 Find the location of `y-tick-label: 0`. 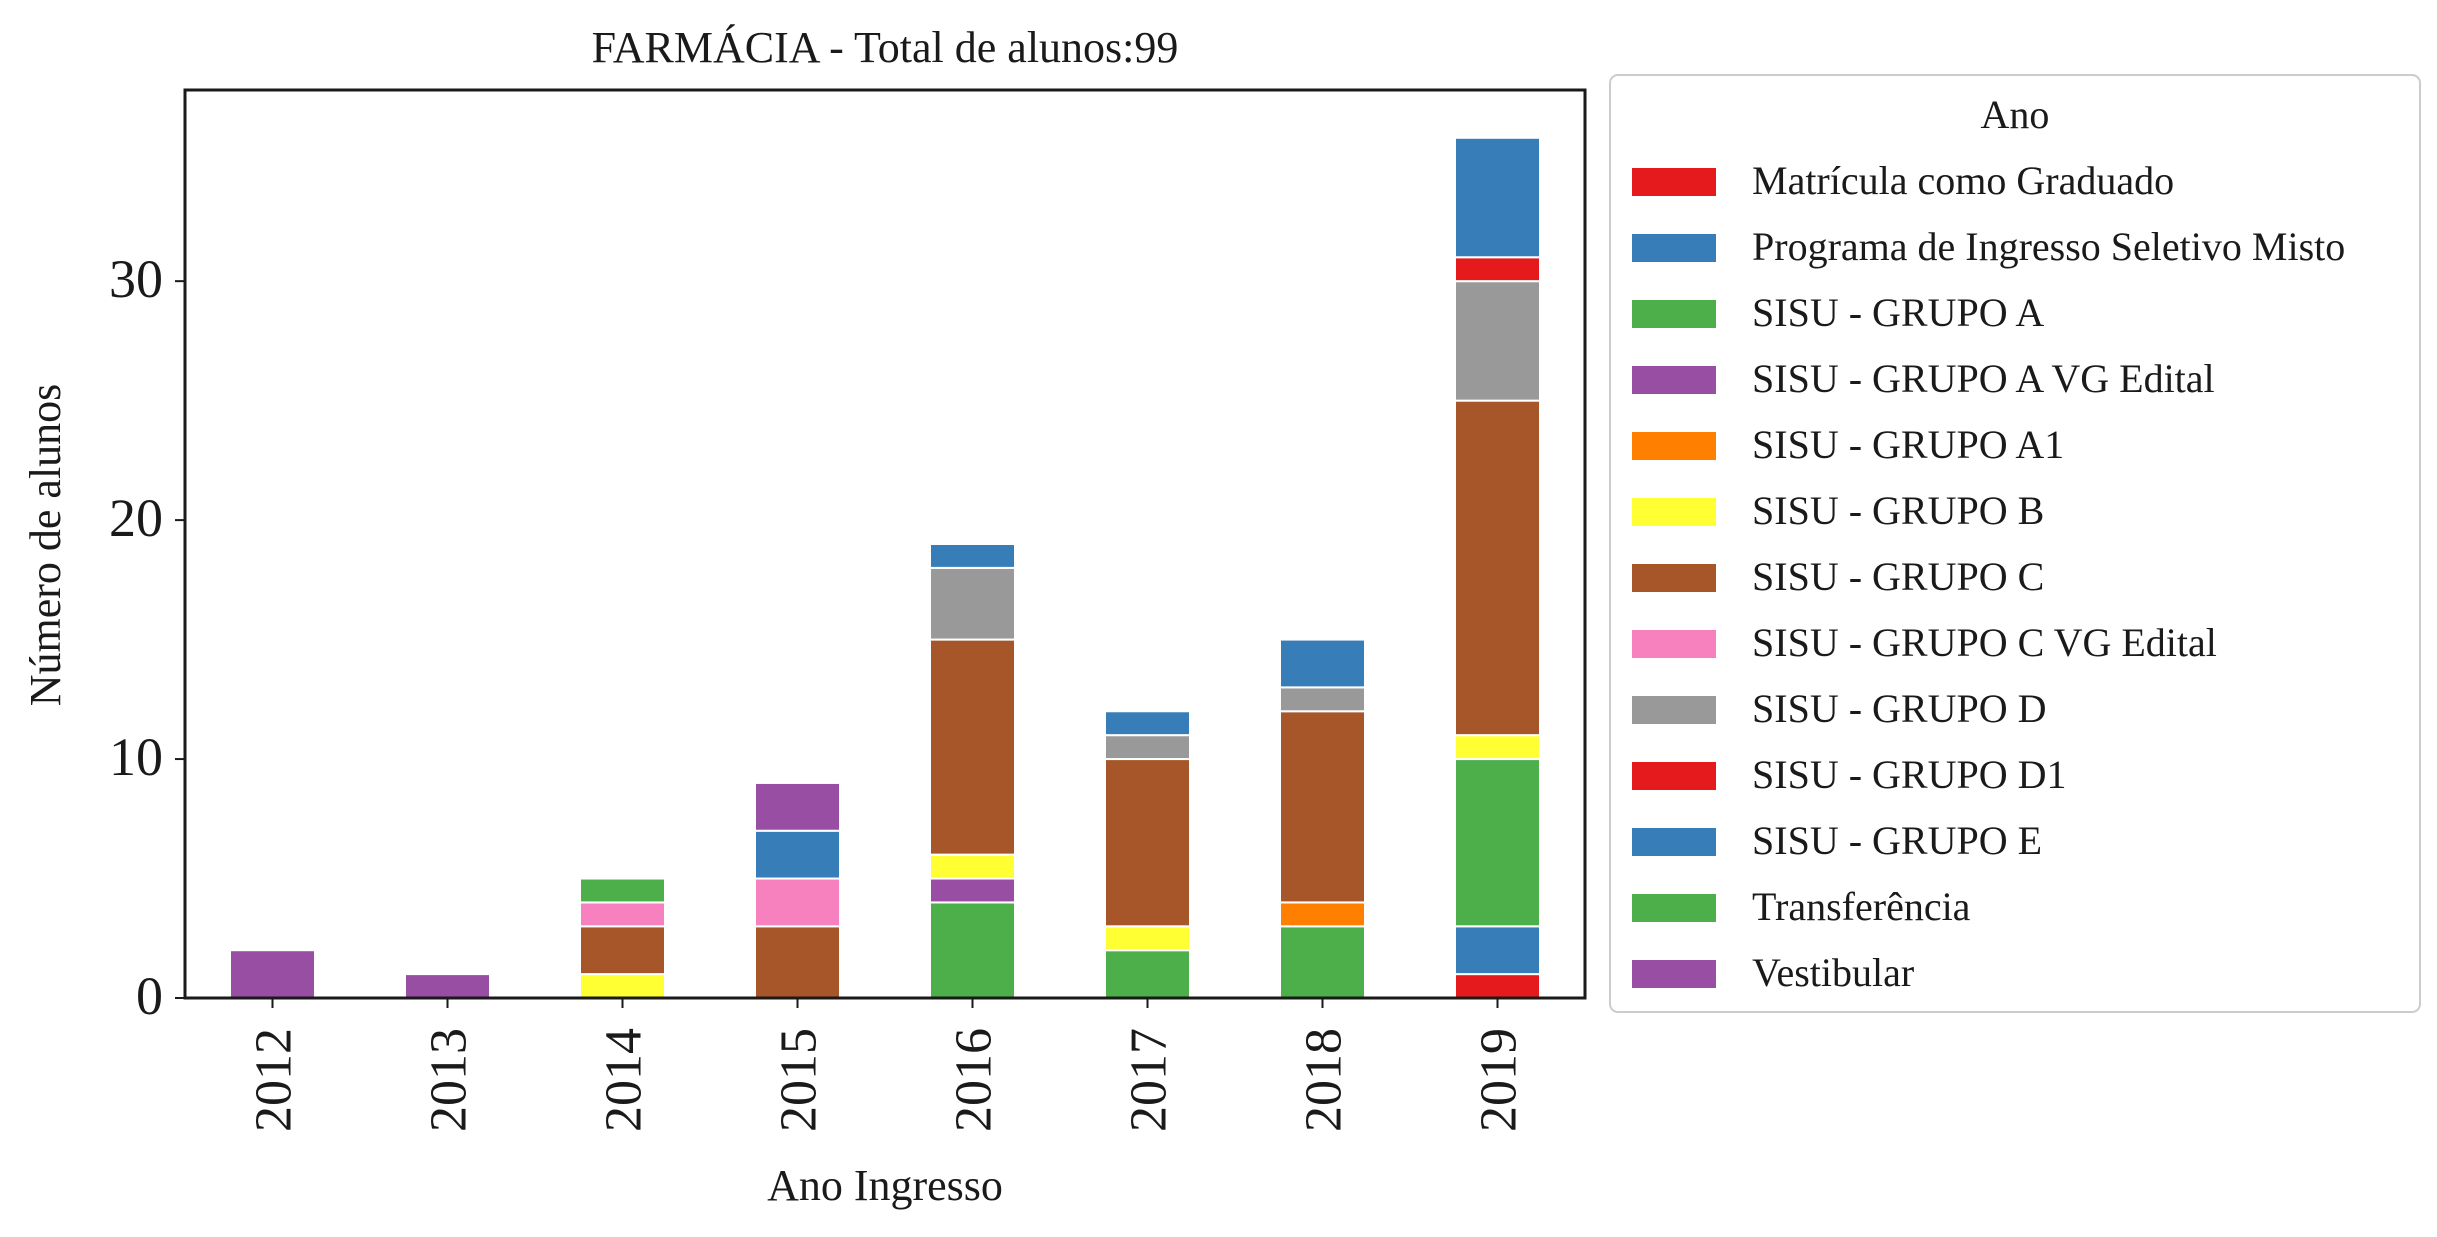

y-tick-label: 0 is located at coordinates (149, 996).